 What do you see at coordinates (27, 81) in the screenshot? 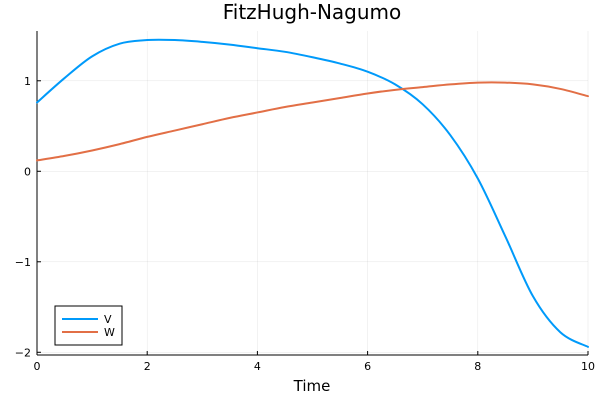
I see `y-tick-label: 1` at bounding box center [27, 81].